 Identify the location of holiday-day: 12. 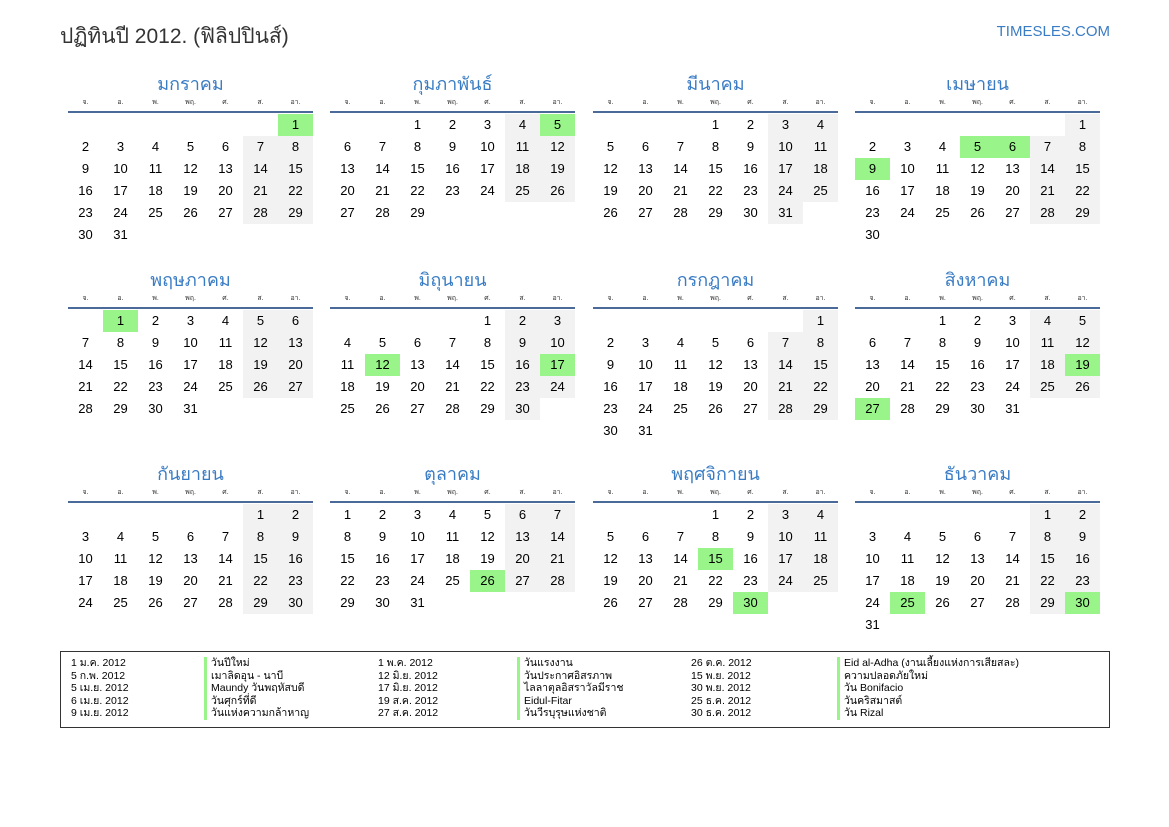
(382, 365).